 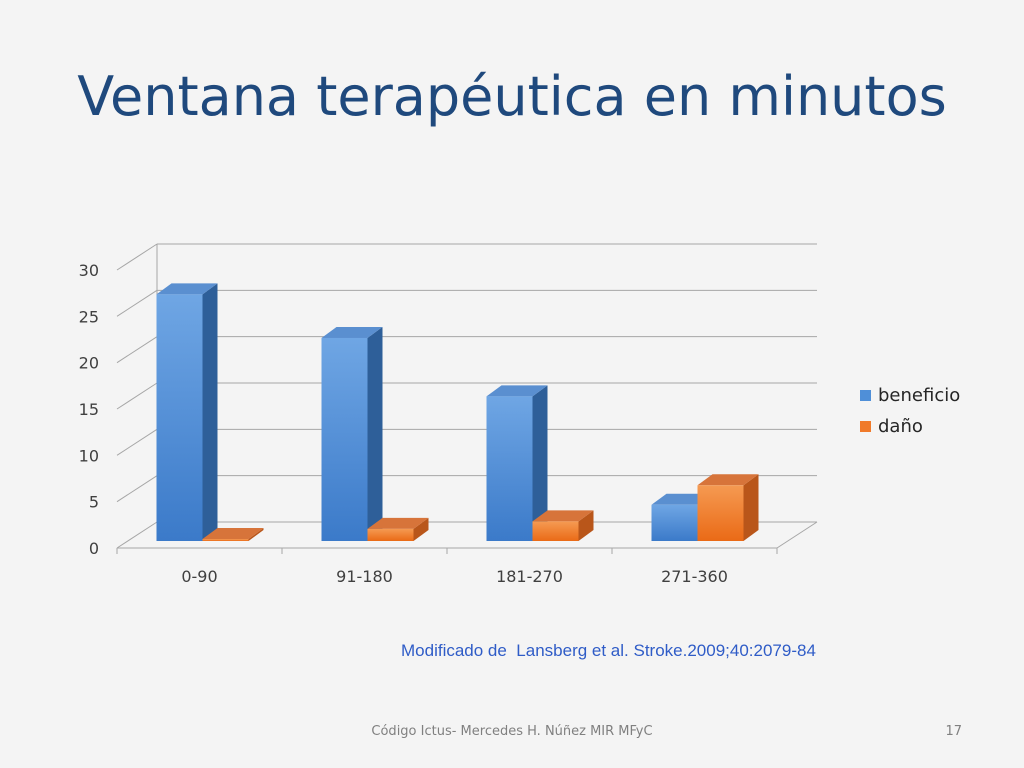 I want to click on y-tick-label: 10, so click(x=89, y=455).